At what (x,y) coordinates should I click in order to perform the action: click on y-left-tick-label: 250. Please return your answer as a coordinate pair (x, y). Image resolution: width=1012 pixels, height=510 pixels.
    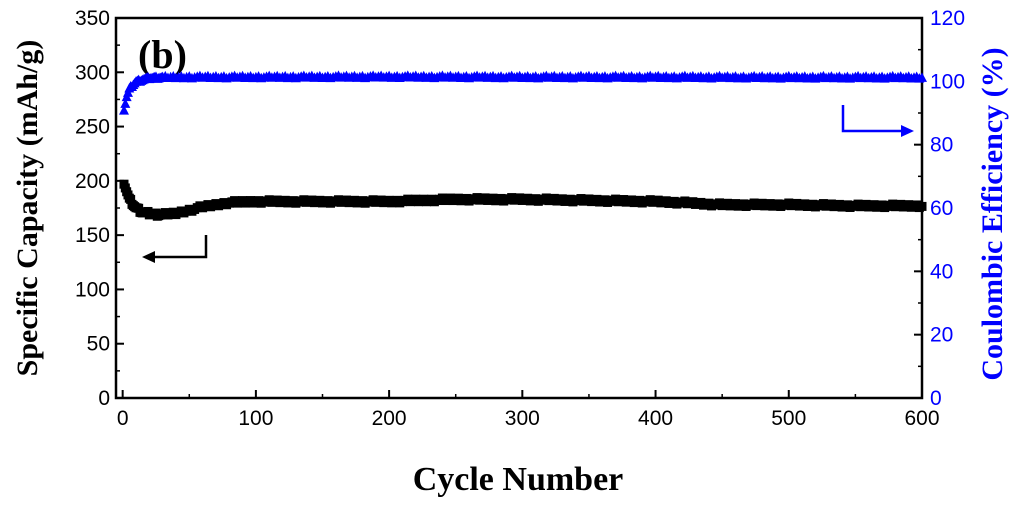
    Looking at the image, I should click on (92, 127).